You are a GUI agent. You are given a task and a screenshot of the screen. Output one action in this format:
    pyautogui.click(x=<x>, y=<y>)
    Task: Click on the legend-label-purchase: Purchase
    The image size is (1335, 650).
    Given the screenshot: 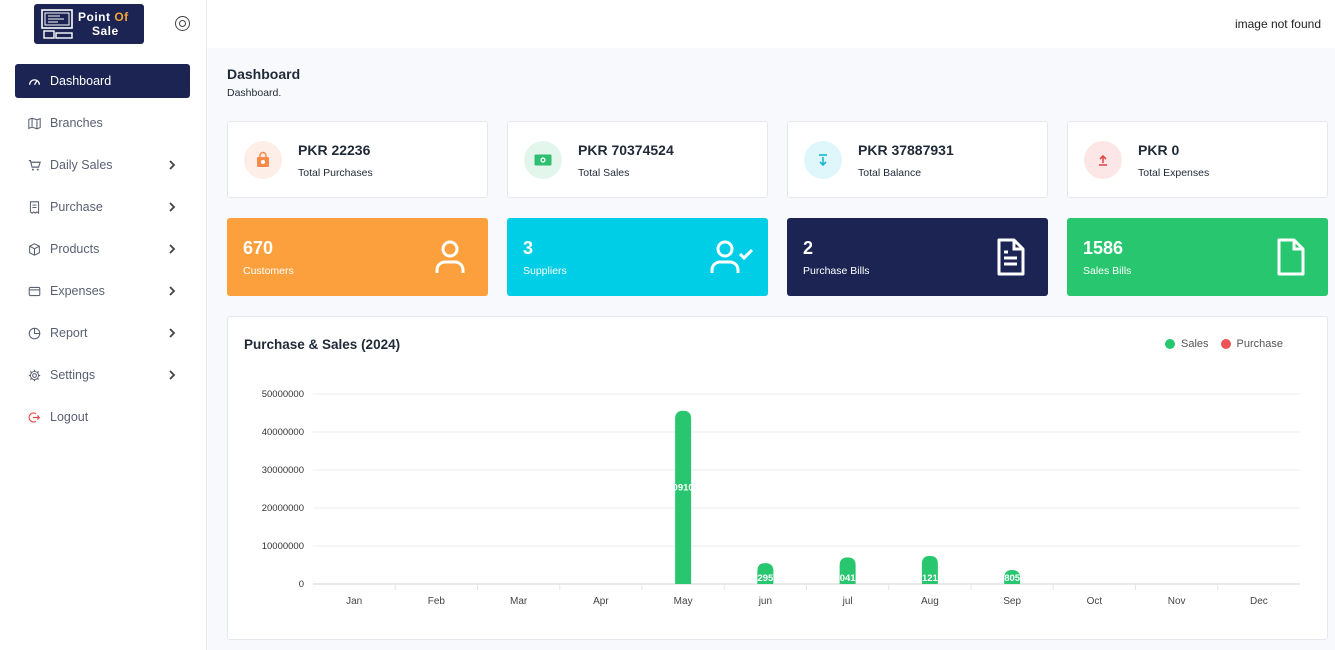 What is the action you would take?
    pyautogui.click(x=1259, y=344)
    